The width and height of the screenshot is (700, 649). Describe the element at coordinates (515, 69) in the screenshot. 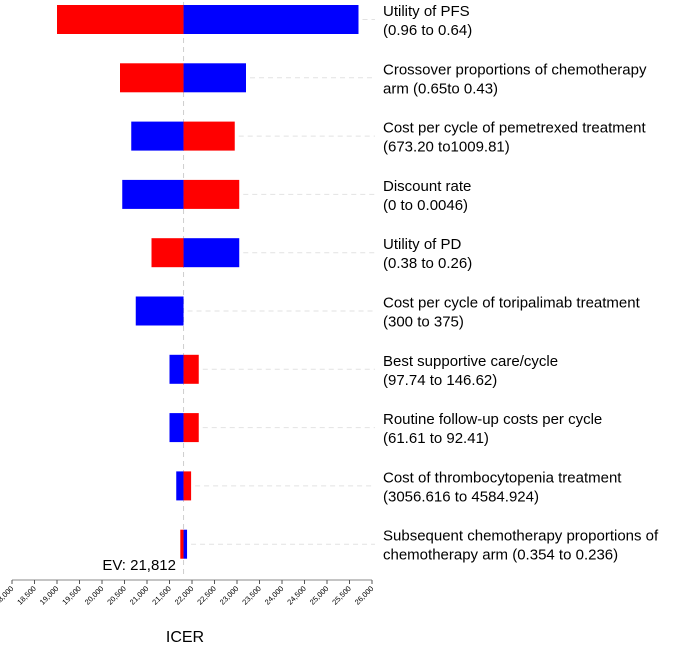

I see `row-label-line1: Crossover proportions of chemotherapy` at that location.